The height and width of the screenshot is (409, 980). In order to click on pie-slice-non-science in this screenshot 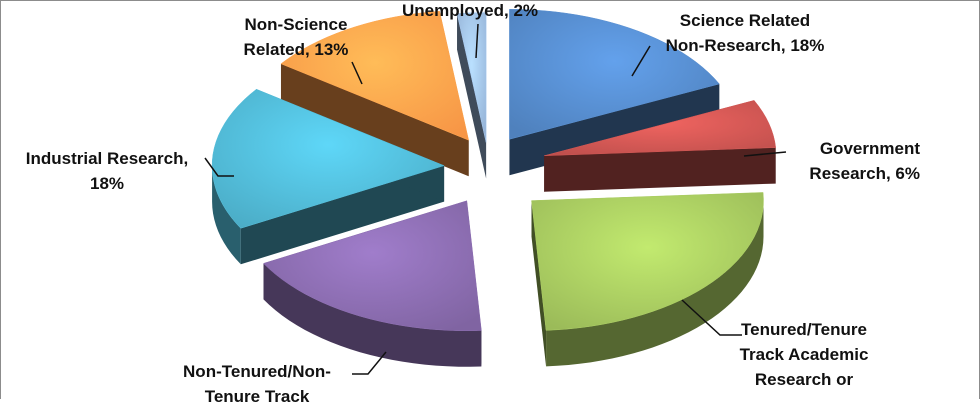, I will do `click(375, 93)`.